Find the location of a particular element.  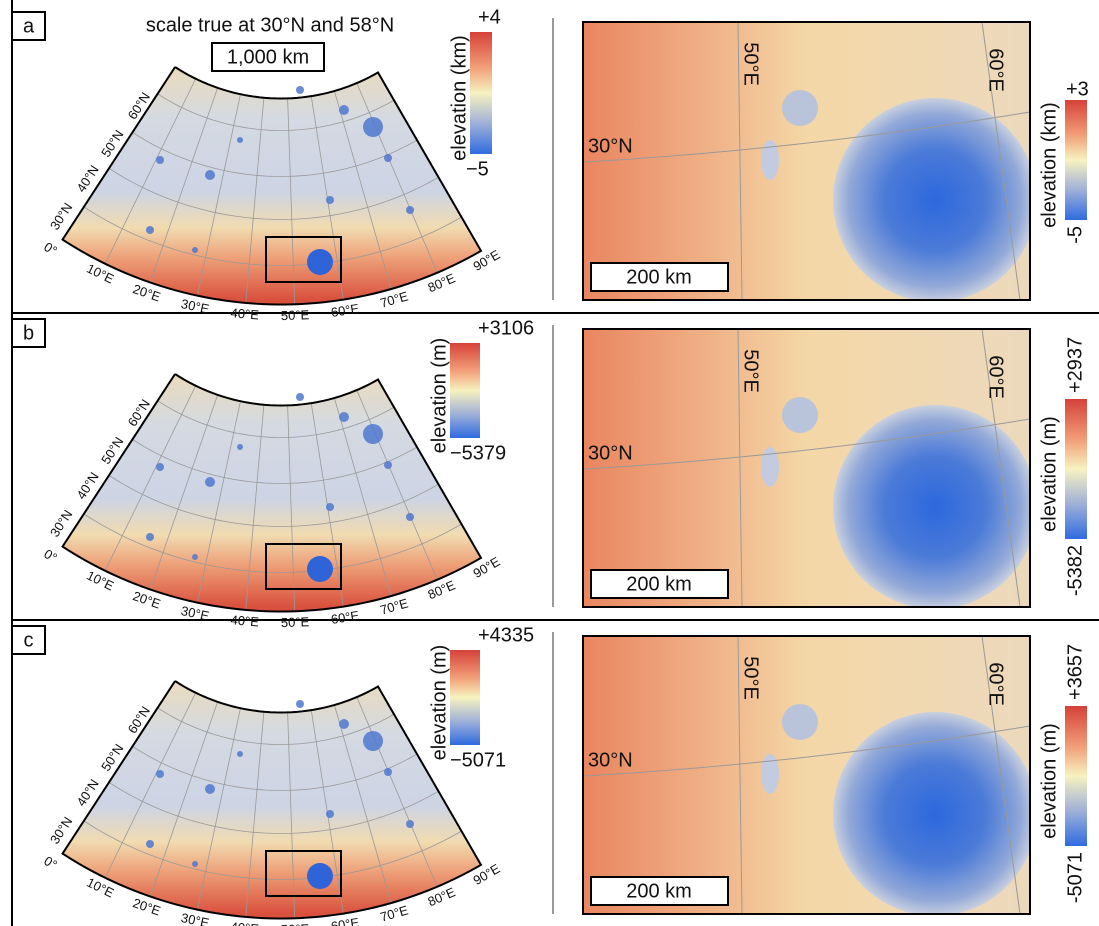

scale-bar: 1,000 km is located at coordinates (268, 57).